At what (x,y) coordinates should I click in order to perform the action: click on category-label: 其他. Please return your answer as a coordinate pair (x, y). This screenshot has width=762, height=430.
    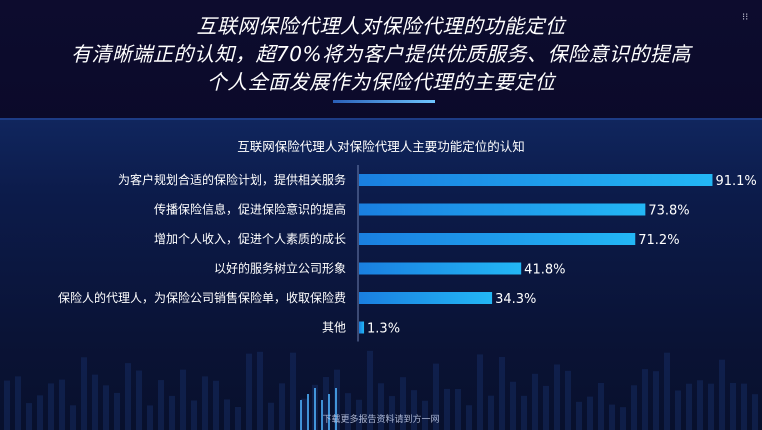
    Looking at the image, I should click on (334, 328).